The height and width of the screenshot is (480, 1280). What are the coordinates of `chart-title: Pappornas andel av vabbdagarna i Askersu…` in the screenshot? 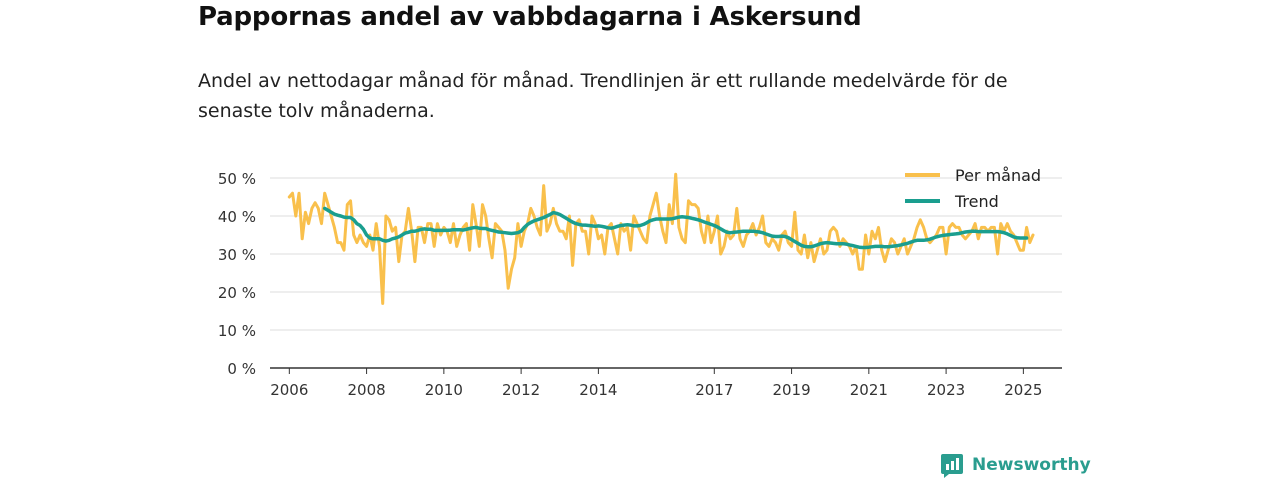 It's located at (530, 17).